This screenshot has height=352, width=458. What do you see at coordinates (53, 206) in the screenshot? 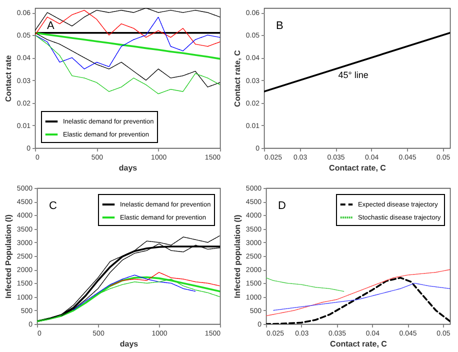
I see `annotation: C` at bounding box center [53, 206].